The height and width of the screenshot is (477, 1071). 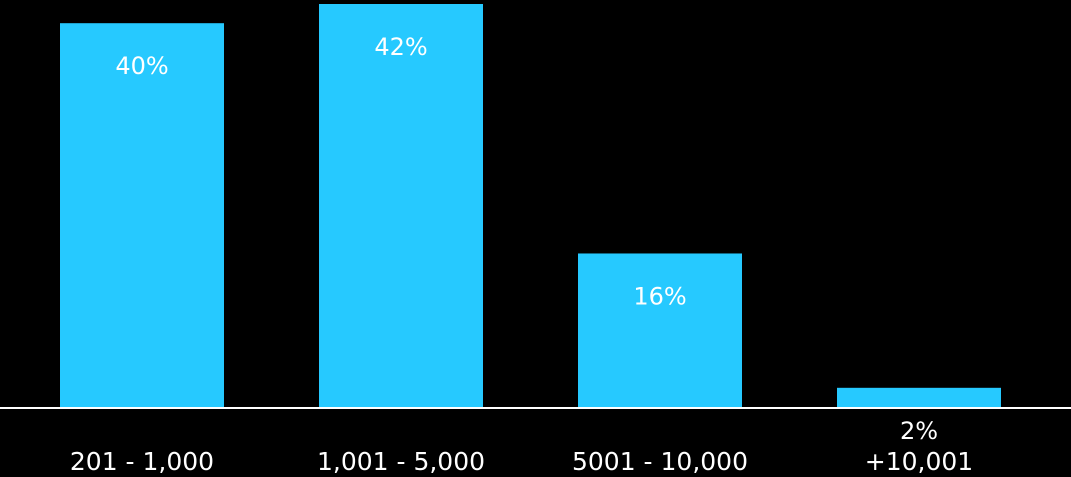 I want to click on x-tick-label: 201 - 1,000, so click(x=142, y=461).